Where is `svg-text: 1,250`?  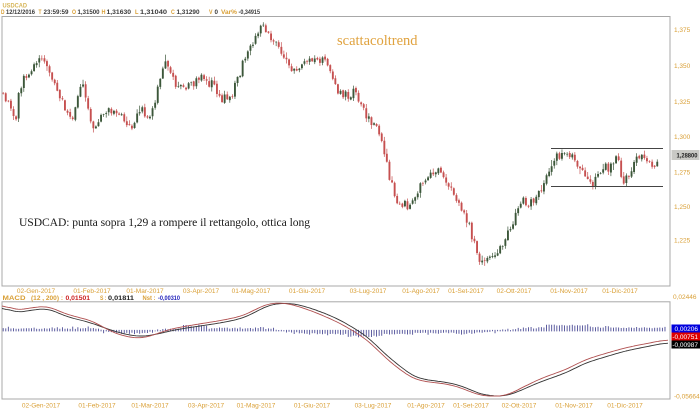
svg-text: 1,250 is located at coordinates (682, 207).